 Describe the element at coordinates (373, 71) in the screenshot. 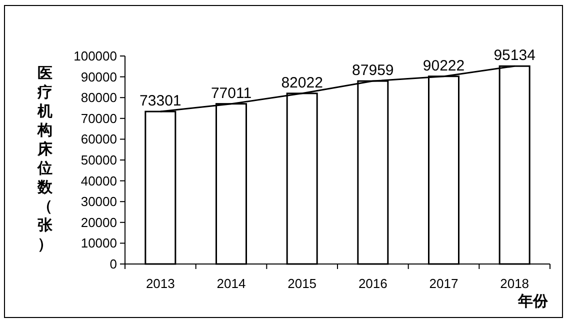

I see `data-label: 87959` at that location.